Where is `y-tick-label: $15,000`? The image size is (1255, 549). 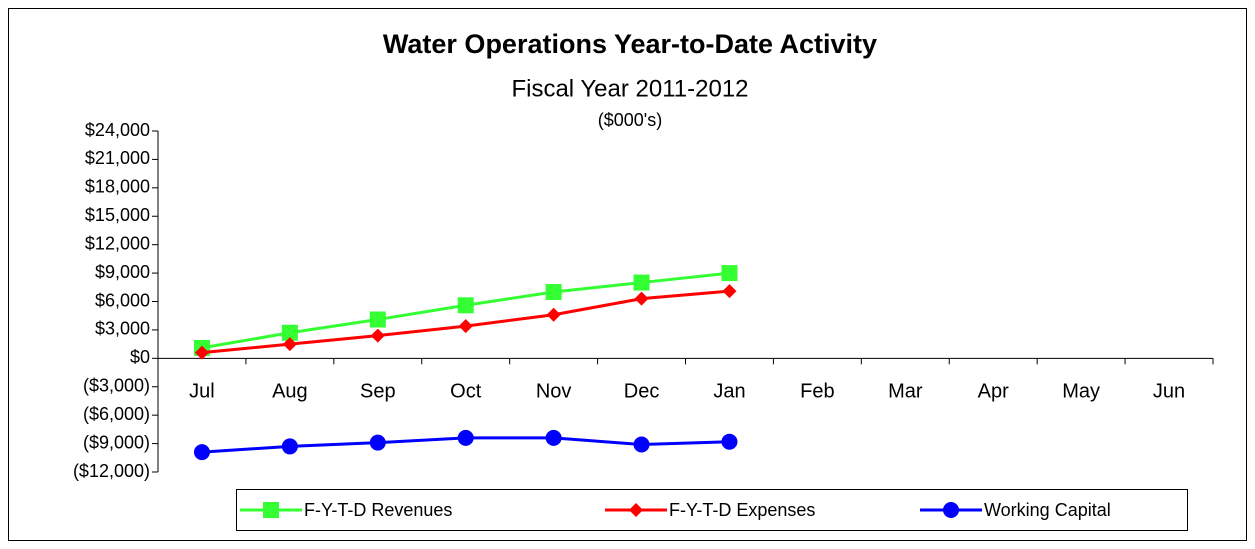 y-tick-label: $15,000 is located at coordinates (117, 215).